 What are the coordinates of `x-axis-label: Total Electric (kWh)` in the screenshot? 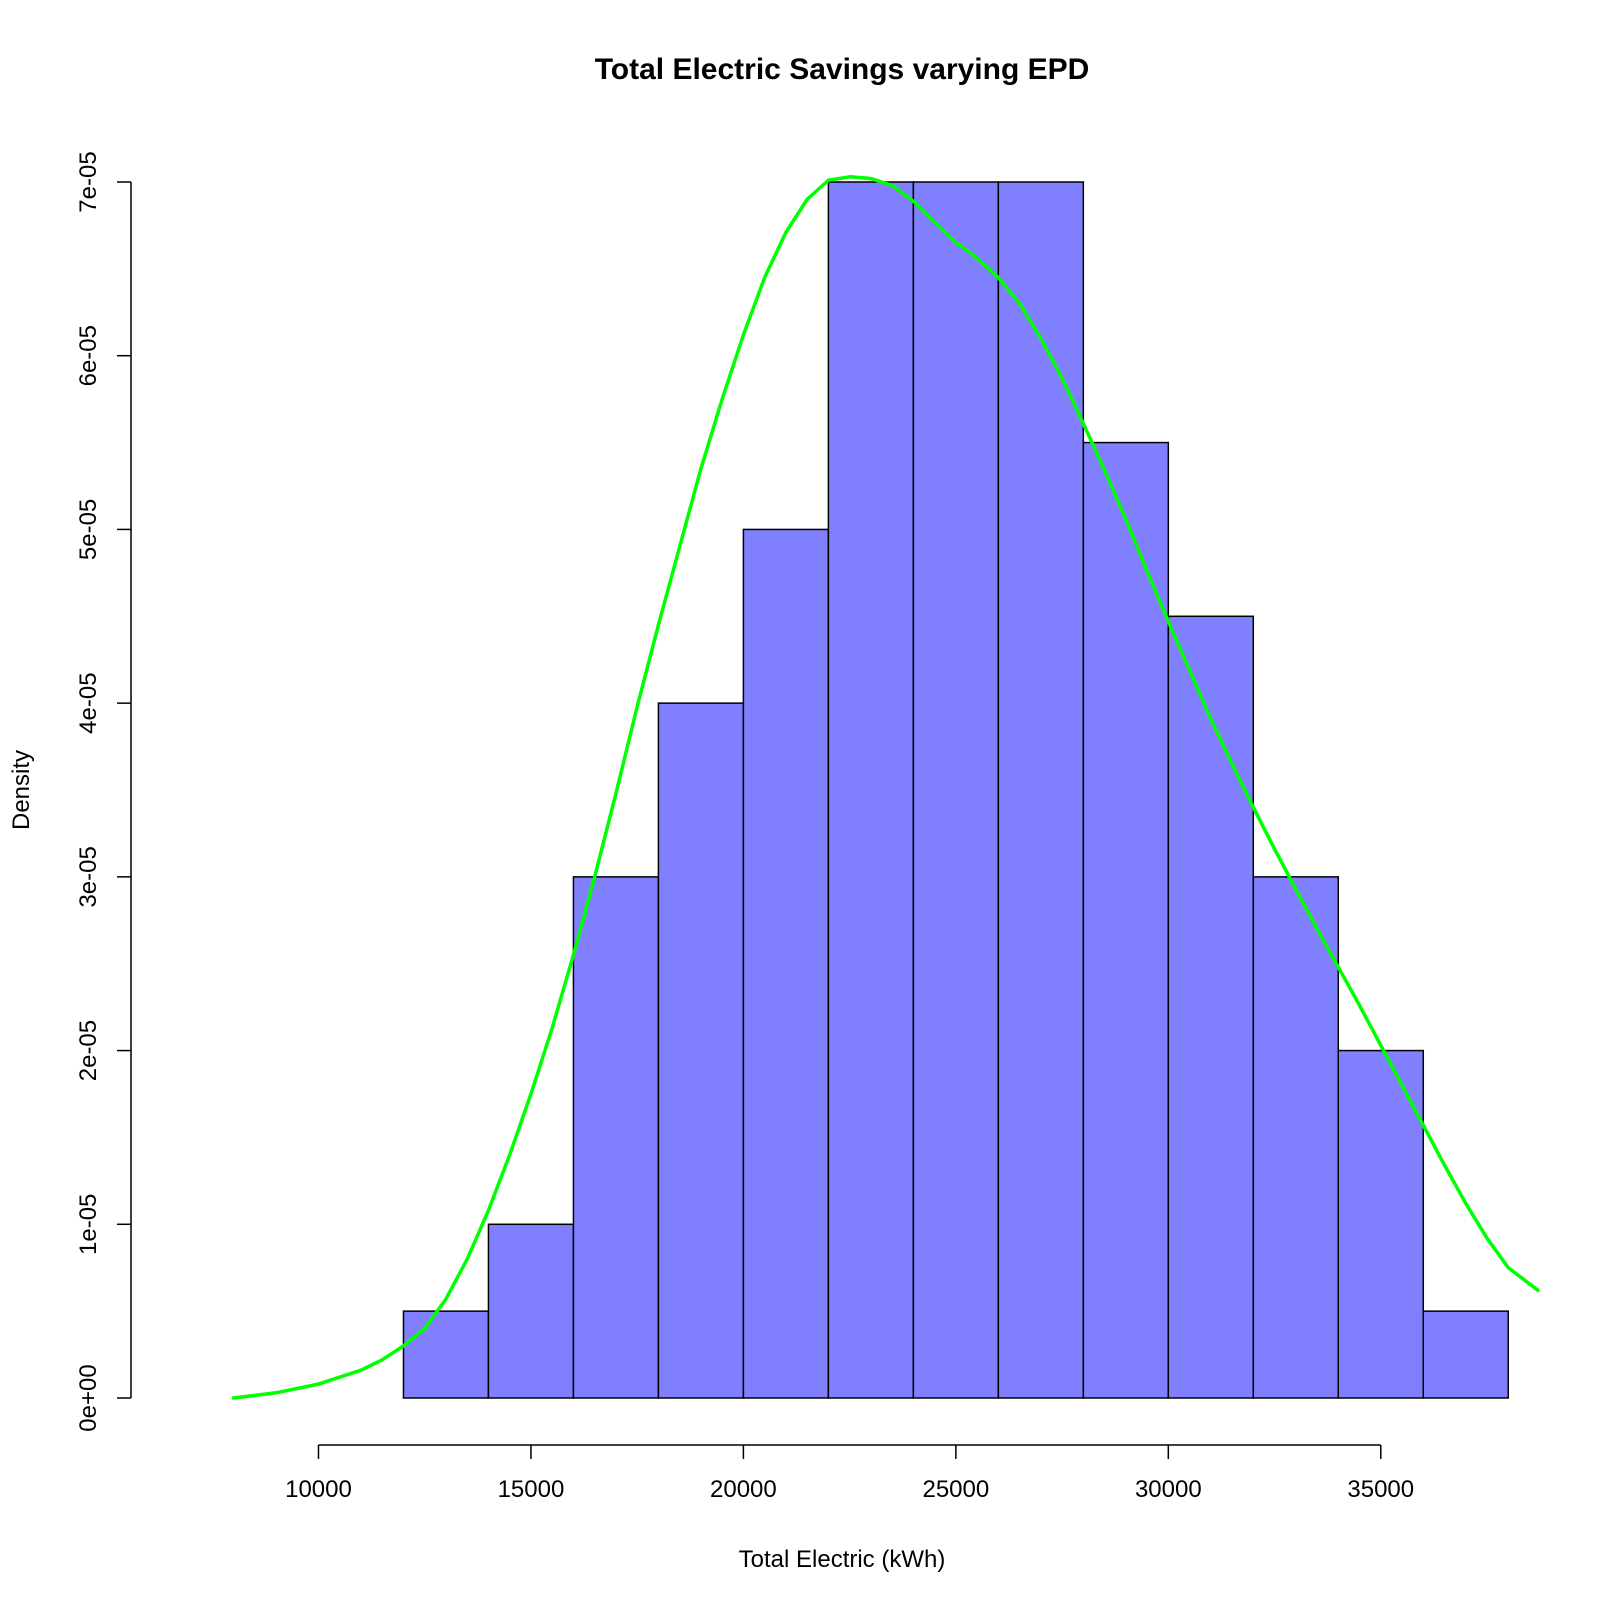 It's located at (842, 1559).